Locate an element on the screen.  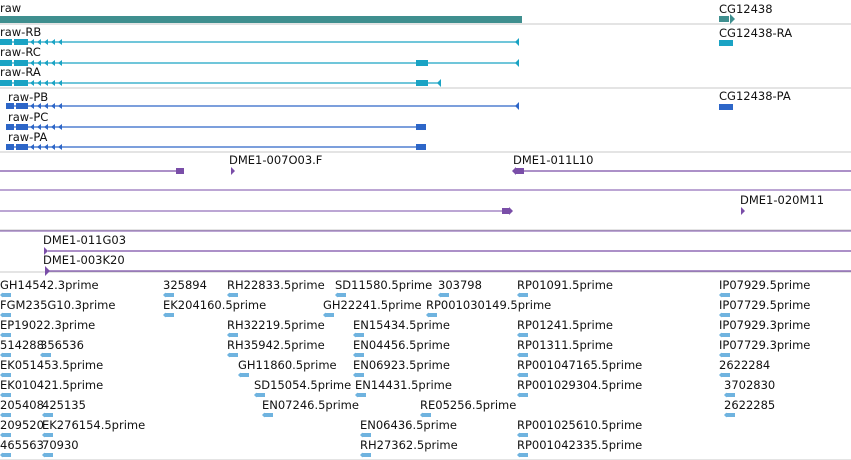
est-label: EK010421.5prime is located at coordinates (51, 385).